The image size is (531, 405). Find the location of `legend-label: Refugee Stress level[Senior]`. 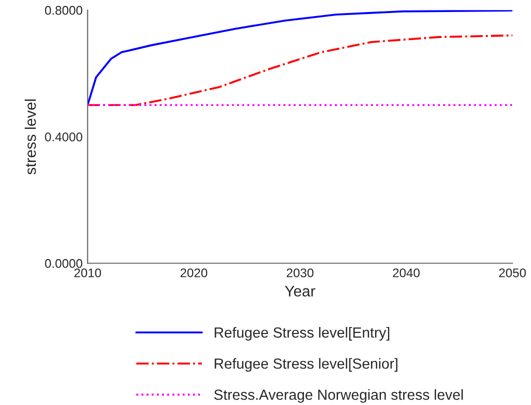

legend-label: Refugee Stress level[Senior] is located at coordinates (306, 365).